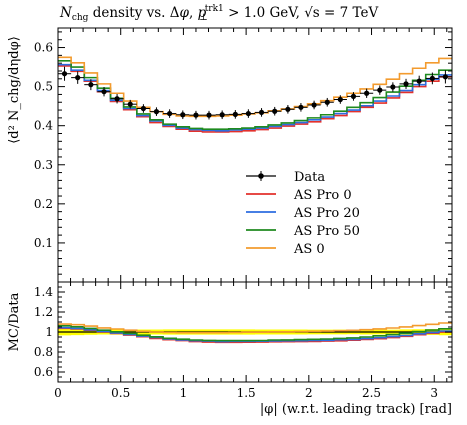 The width and height of the screenshot is (467, 425). Describe the element at coordinates (326, 231) in the screenshot. I see `legend-label: AS Pro 50` at that location.